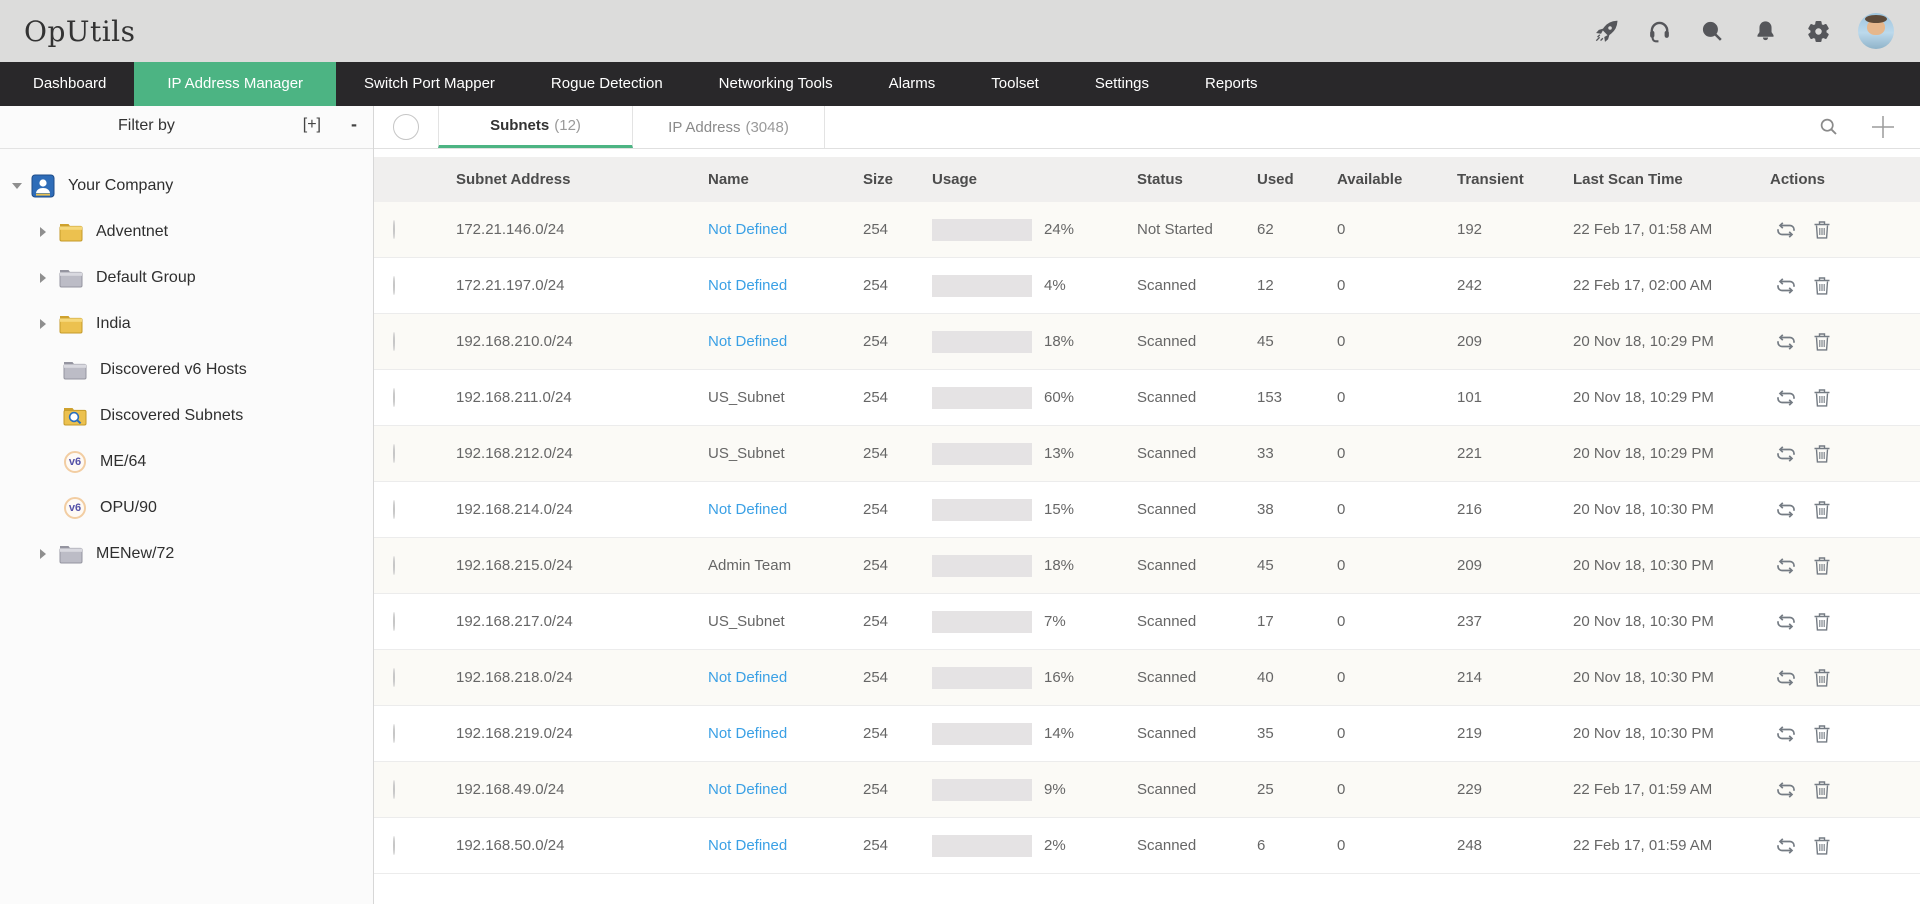 This screenshot has height=904, width=1920. I want to click on company-icon, so click(43, 186).